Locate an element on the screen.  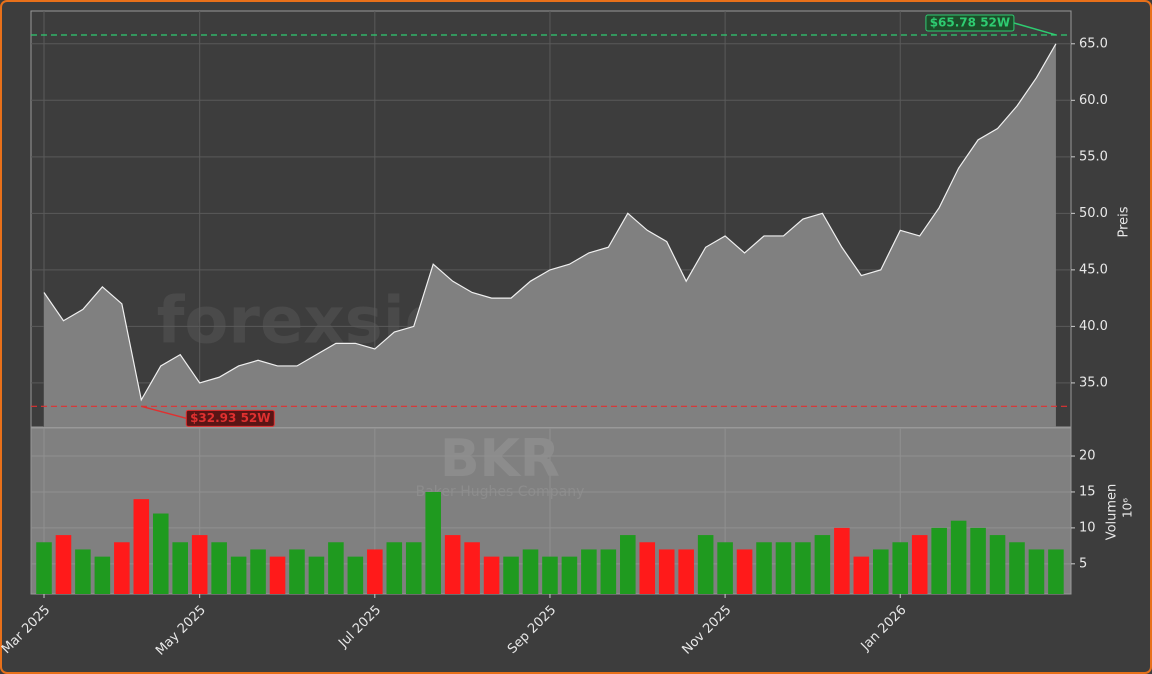
y-tick-label: 10 is located at coordinates (1087, 527).